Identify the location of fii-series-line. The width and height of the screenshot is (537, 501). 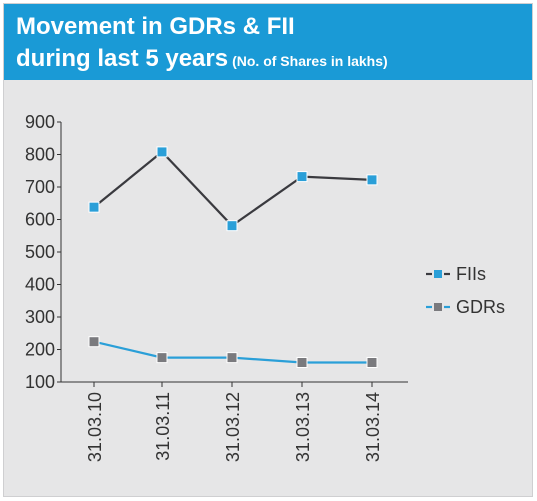
(233, 189).